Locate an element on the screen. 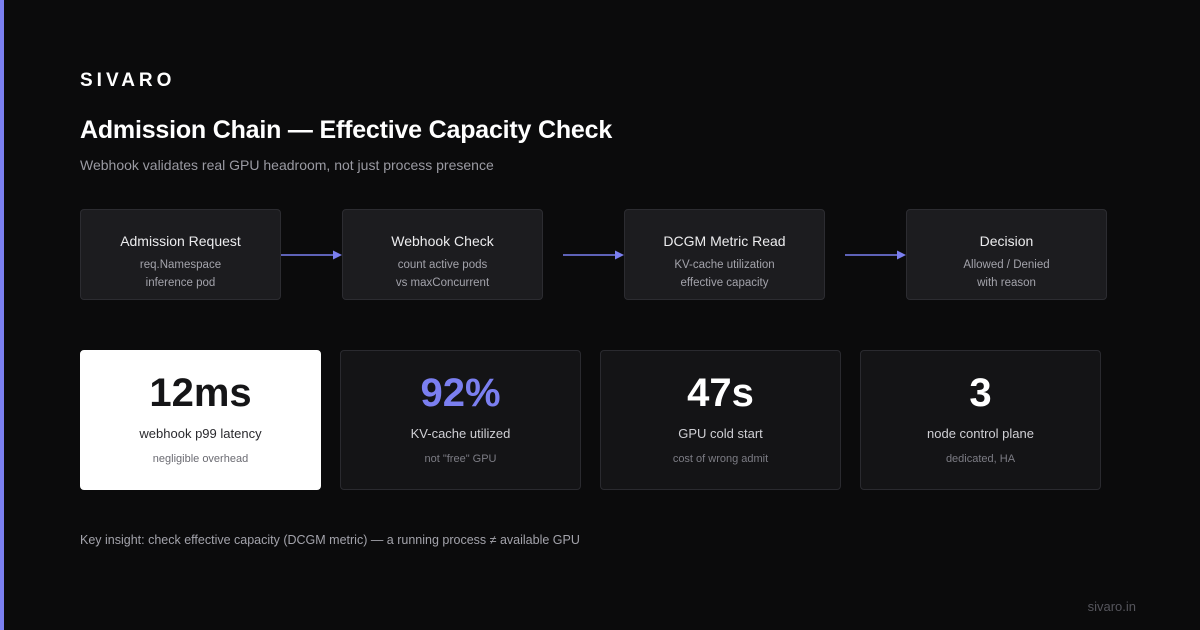 The width and height of the screenshot is (1200, 630). flow-step-title: Admission Request is located at coordinates (180, 241).